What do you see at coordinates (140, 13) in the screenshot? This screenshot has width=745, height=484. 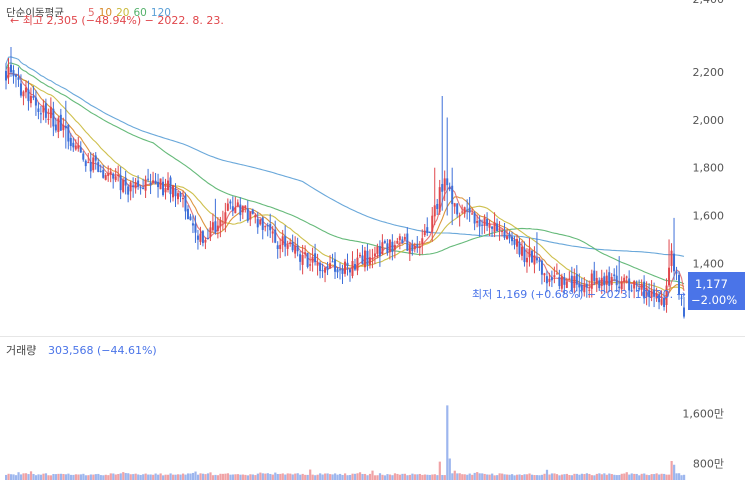 I see `ma-legend-period: 60` at bounding box center [140, 13].